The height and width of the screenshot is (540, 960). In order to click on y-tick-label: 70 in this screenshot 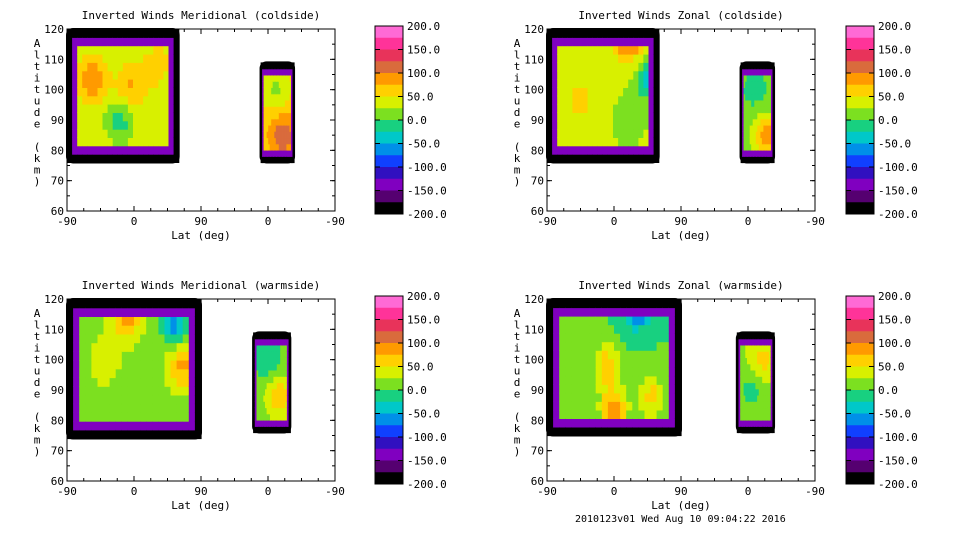, I will do `click(57, 451)`.